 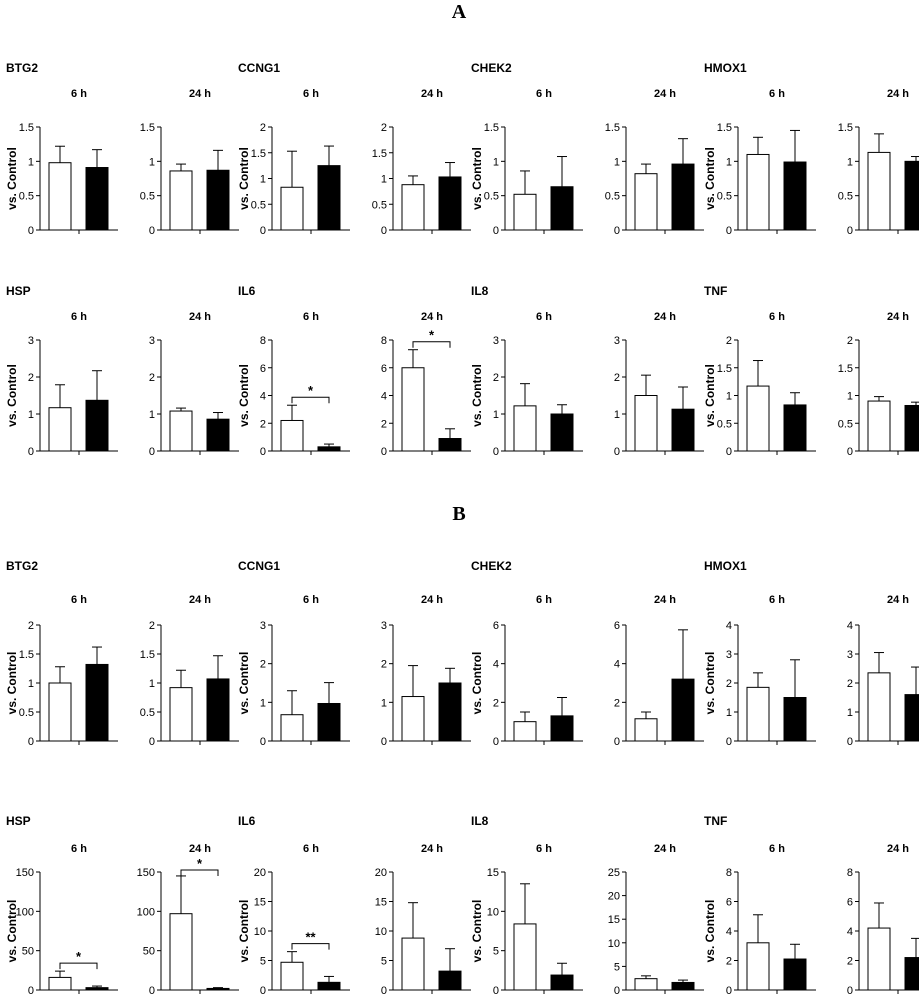 I want to click on bar-chart-6h: 6 h 0 0.5 1 1.5 2, so click(x=300, y=162).